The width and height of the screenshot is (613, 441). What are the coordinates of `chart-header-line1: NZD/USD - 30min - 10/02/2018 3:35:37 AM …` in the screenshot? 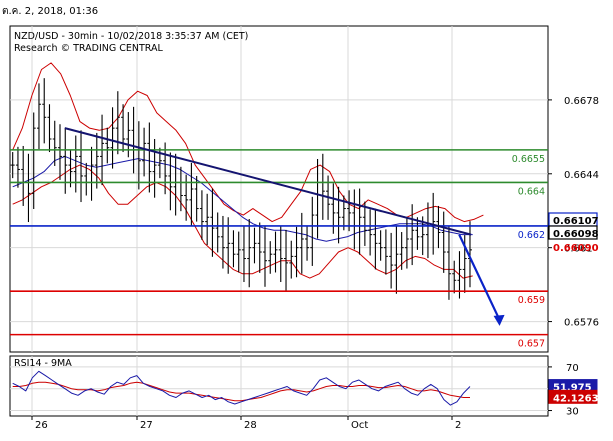 It's located at (131, 36).